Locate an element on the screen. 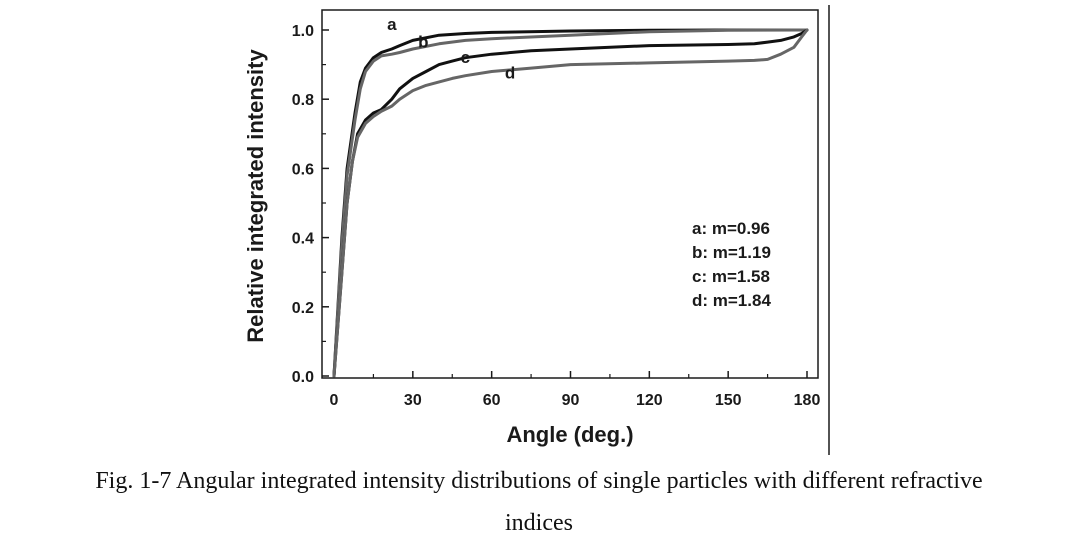 The height and width of the screenshot is (548, 1078). x-tick-label: 0 is located at coordinates (334, 400).